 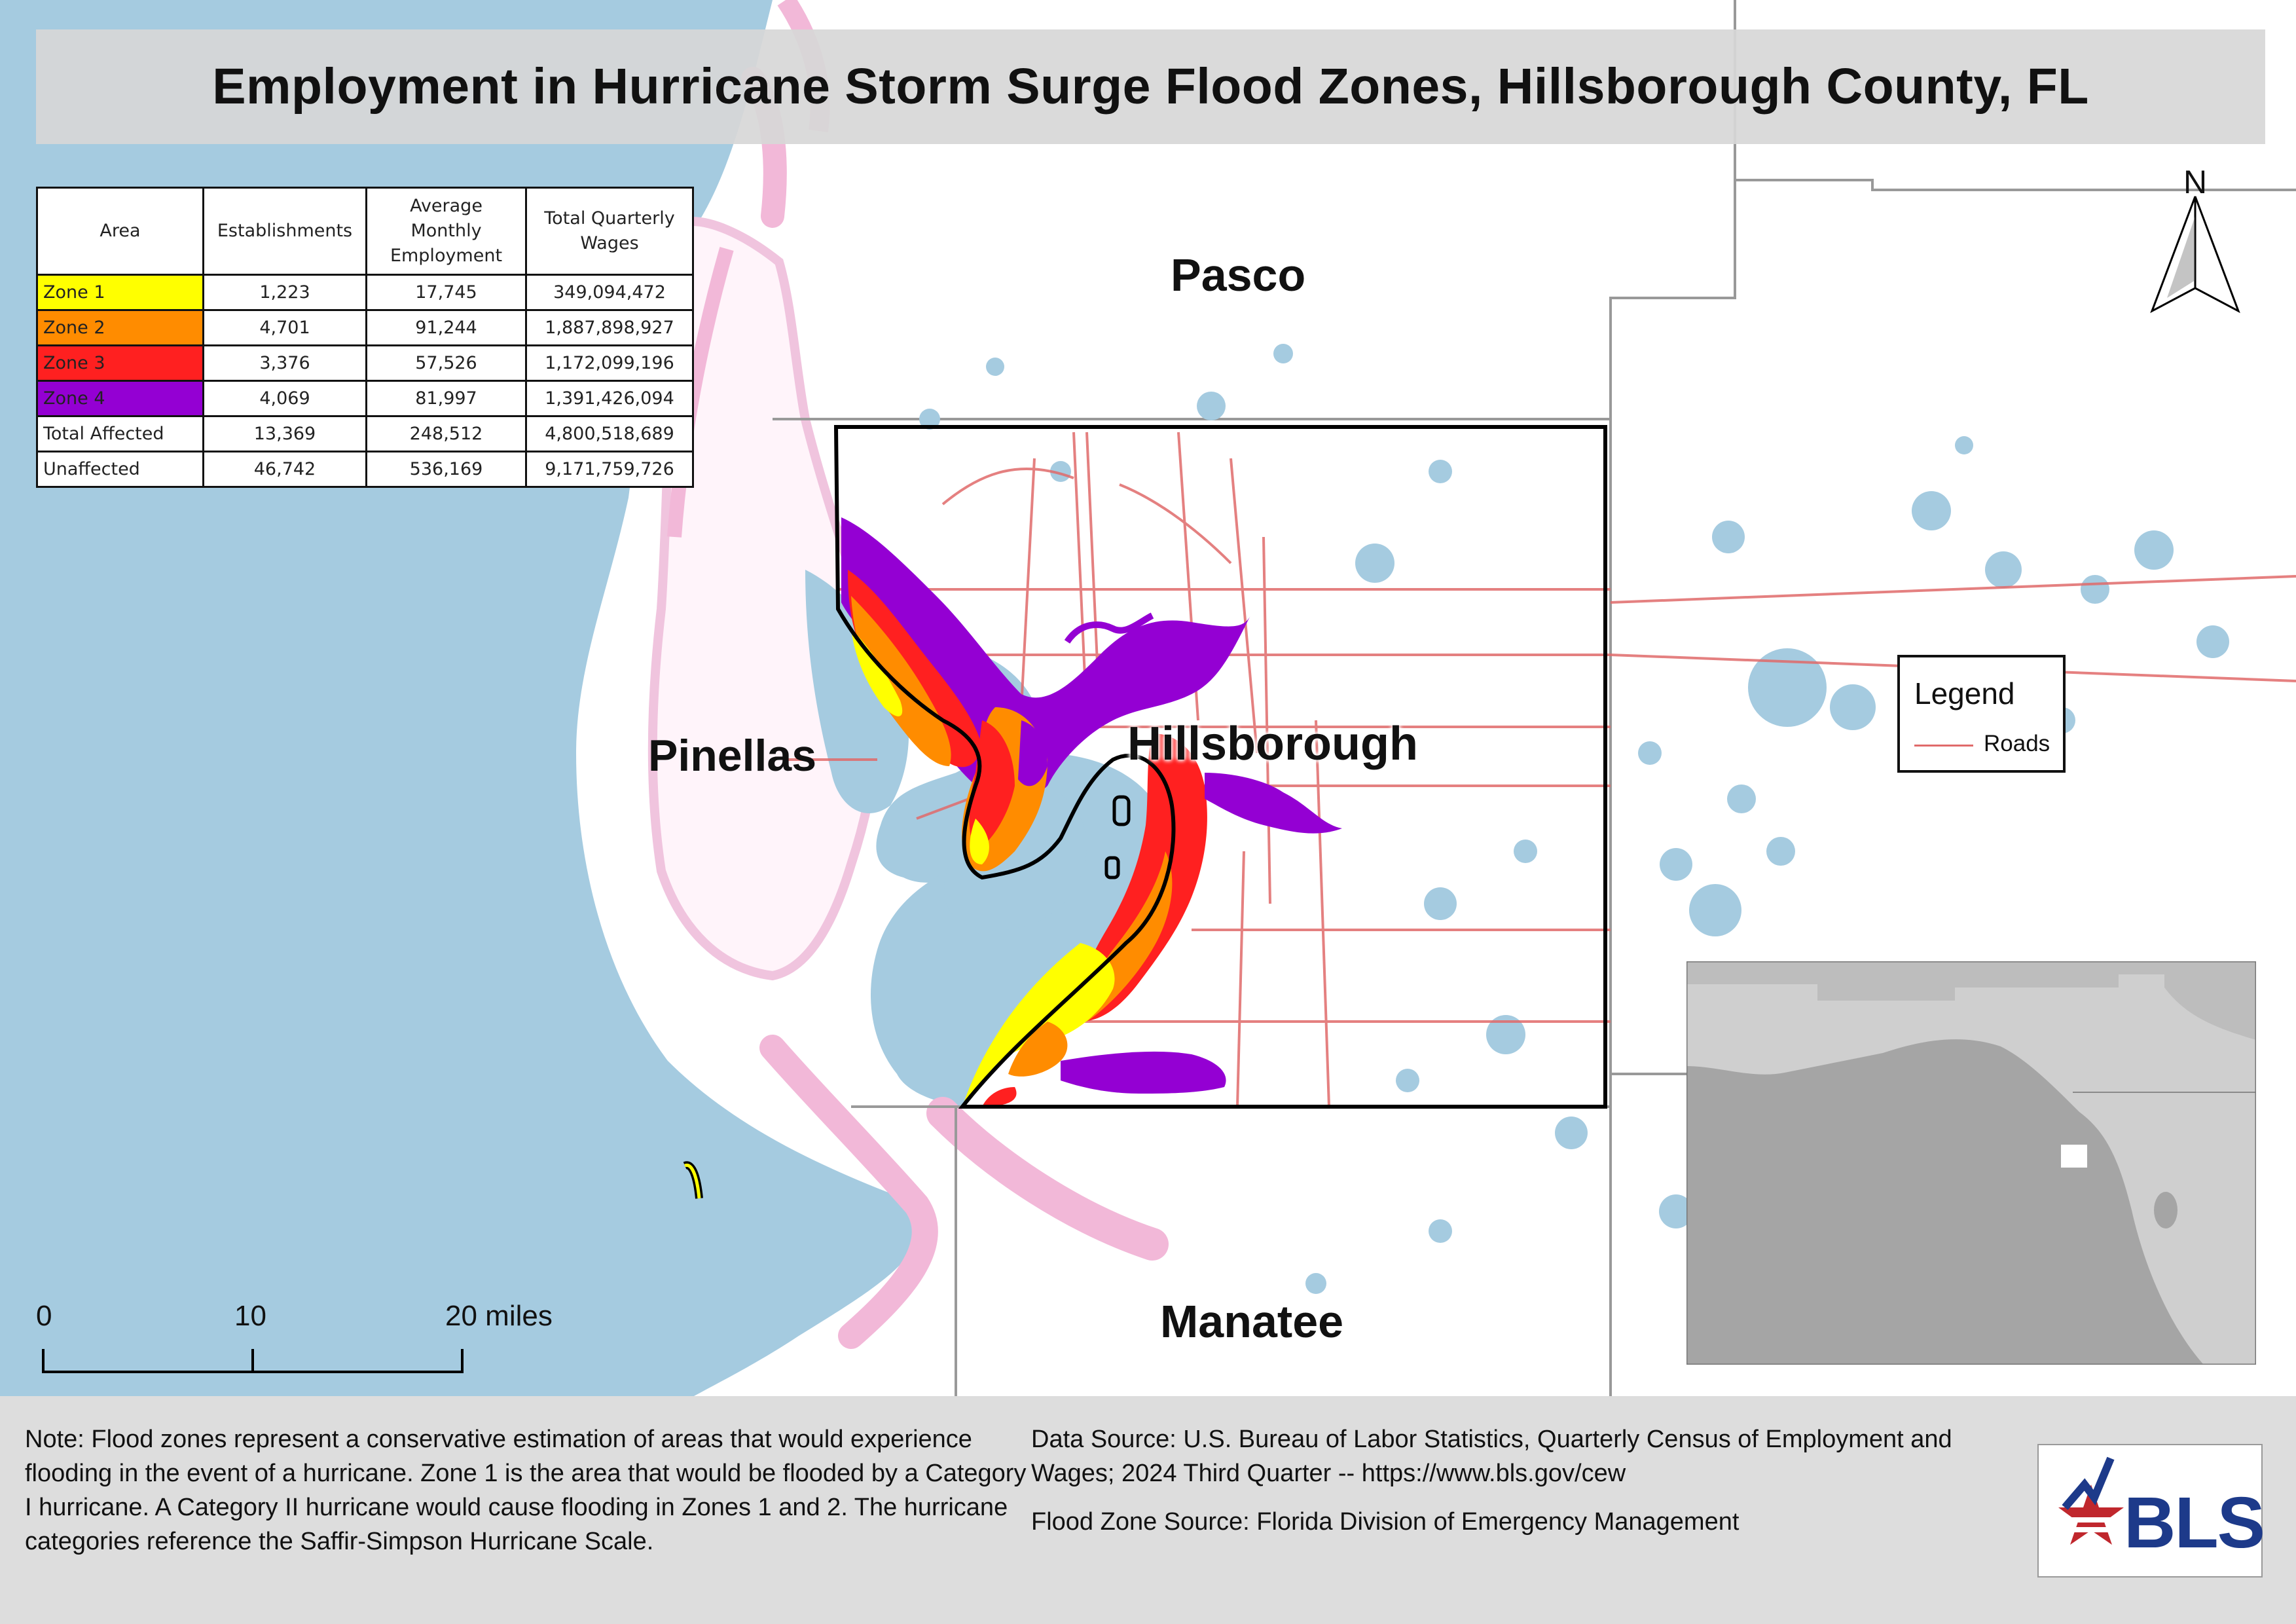 What do you see at coordinates (284, 327) in the screenshot?
I see `row-establishments-cell: 4,701` at bounding box center [284, 327].